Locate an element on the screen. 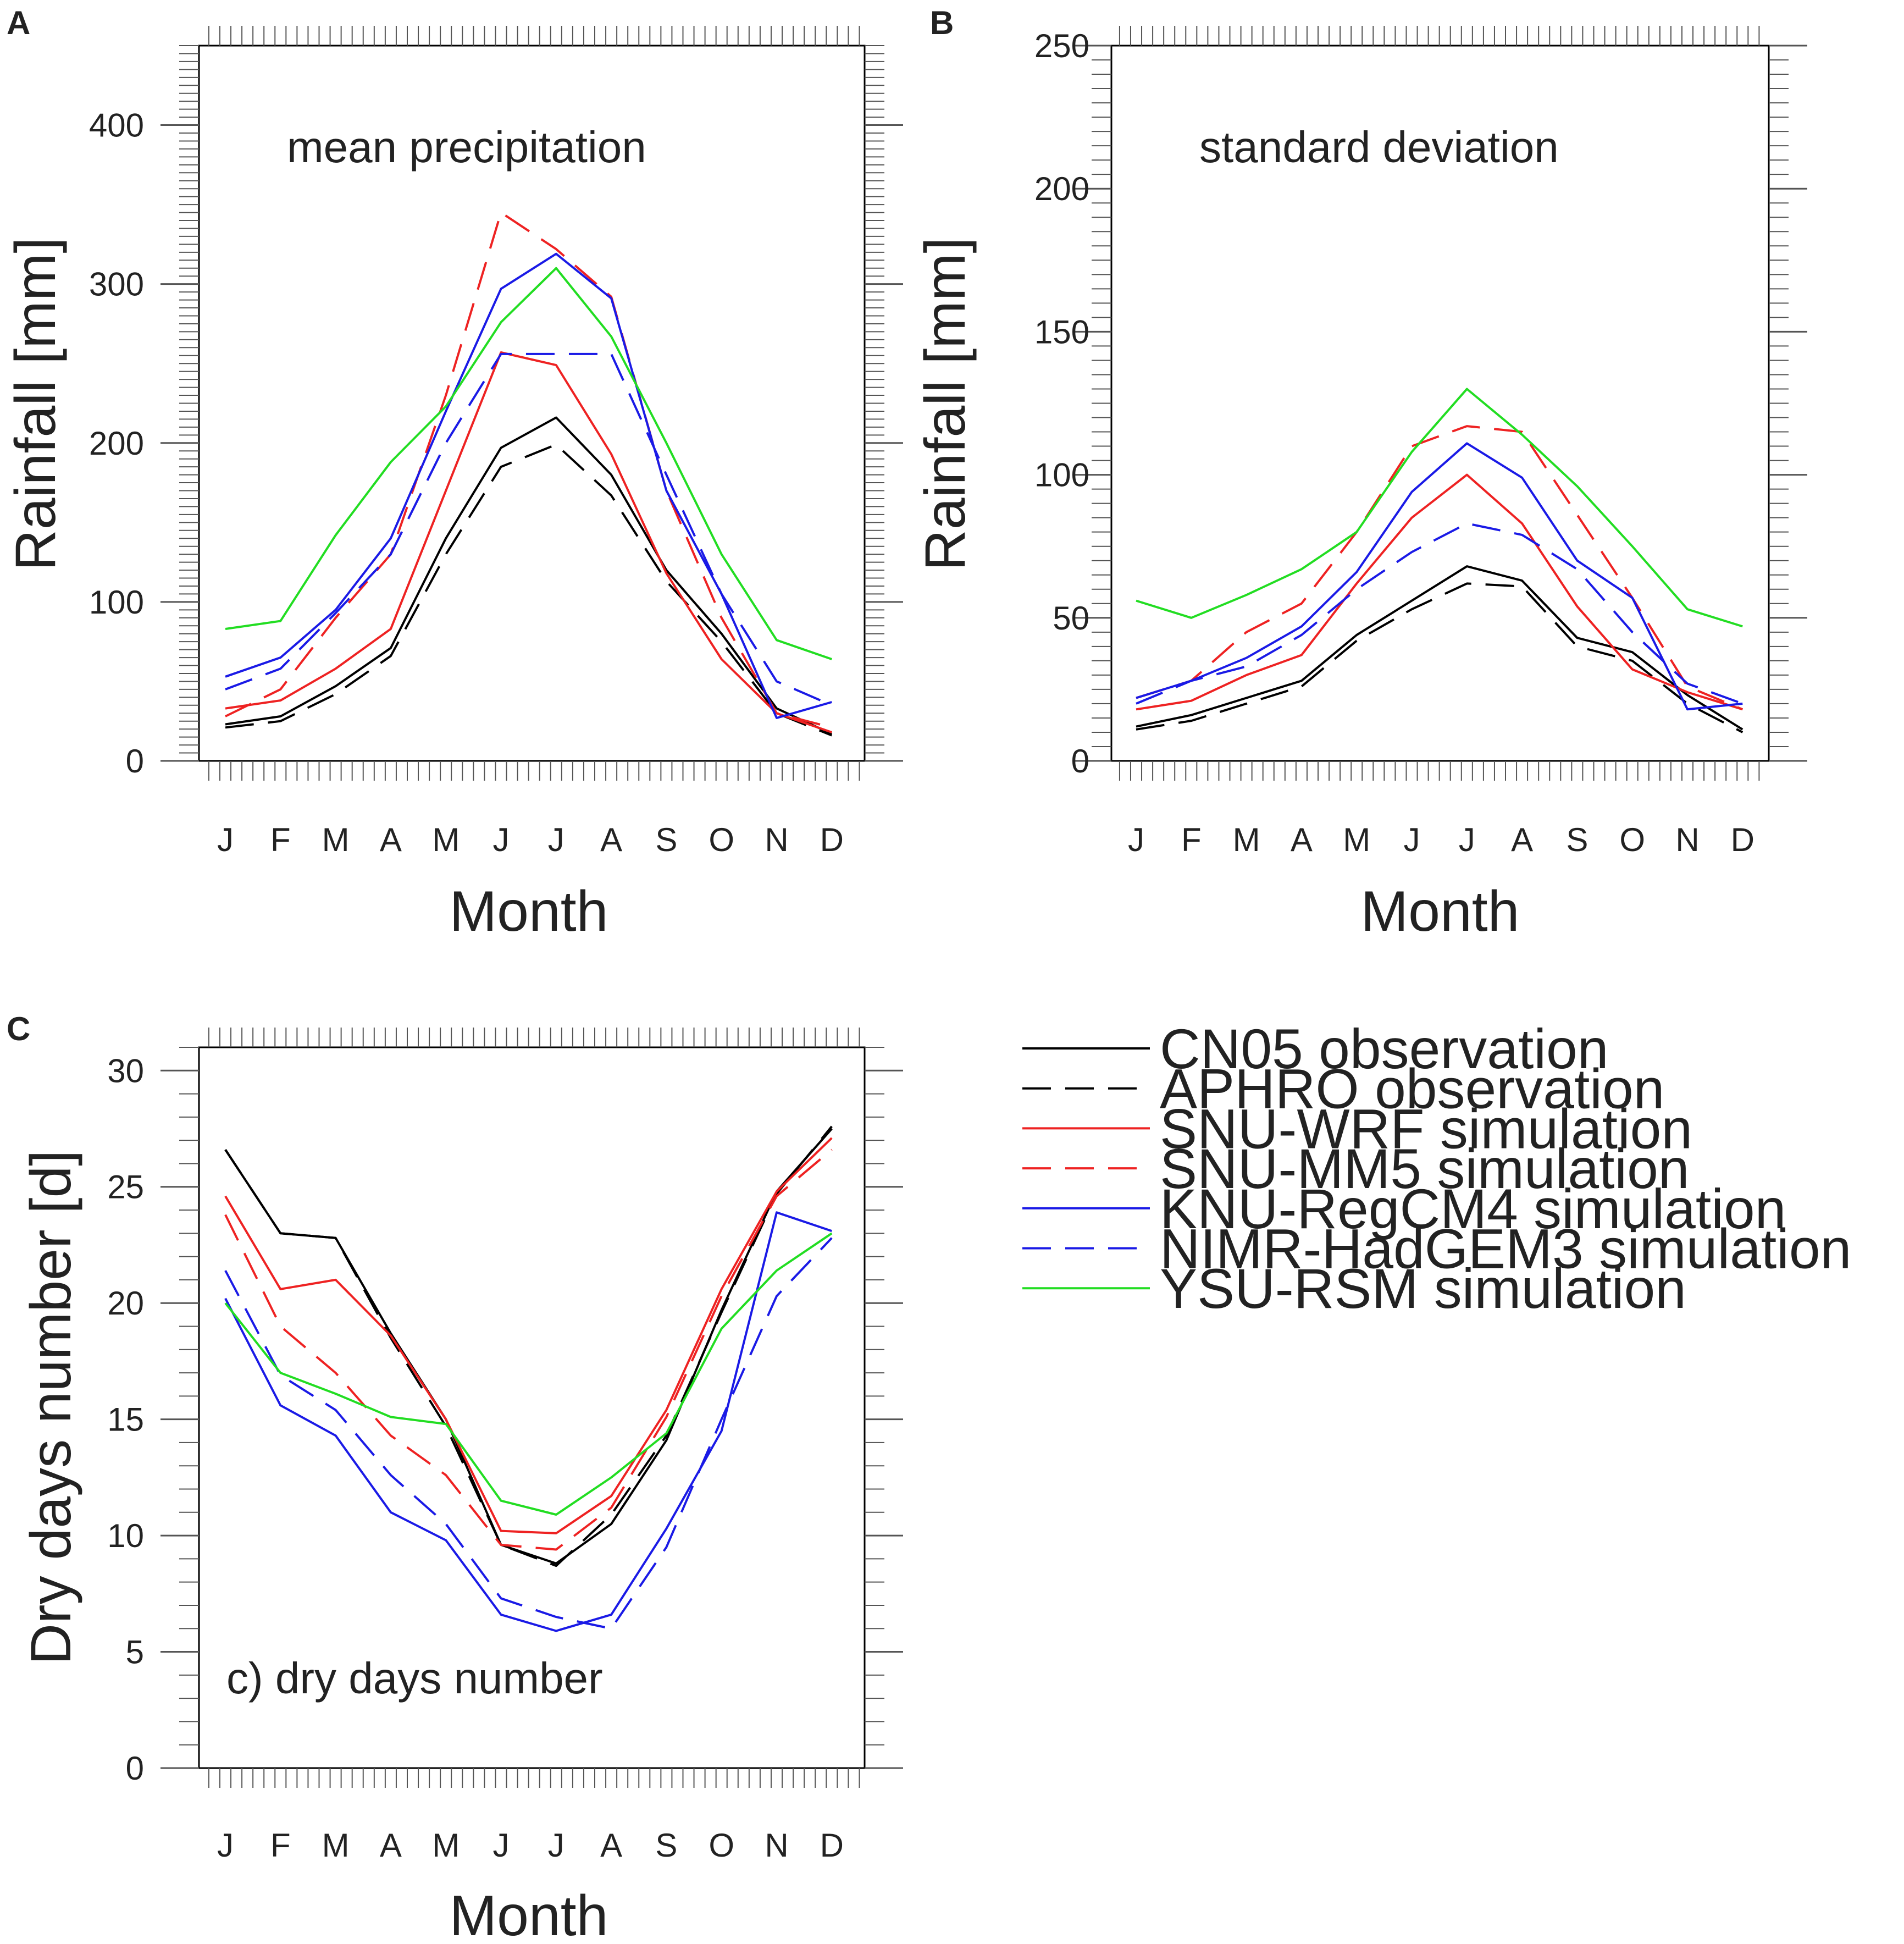 Image resolution: width=1904 pixels, height=1944 pixels. panel-title: mean precipitation is located at coordinates (466, 147).